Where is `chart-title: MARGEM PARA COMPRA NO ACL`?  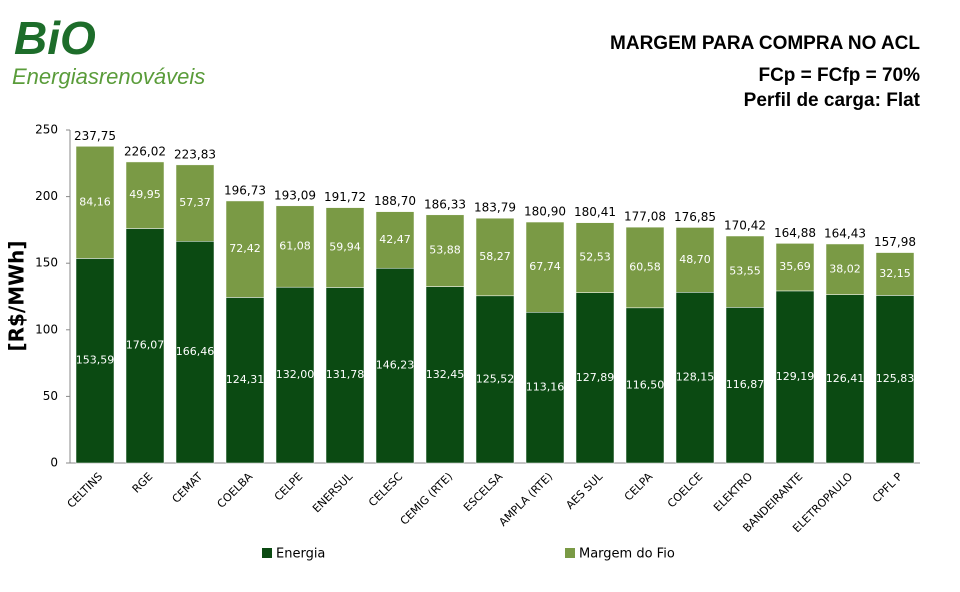
chart-title: MARGEM PARA COMPRA NO ACL is located at coordinates (765, 43).